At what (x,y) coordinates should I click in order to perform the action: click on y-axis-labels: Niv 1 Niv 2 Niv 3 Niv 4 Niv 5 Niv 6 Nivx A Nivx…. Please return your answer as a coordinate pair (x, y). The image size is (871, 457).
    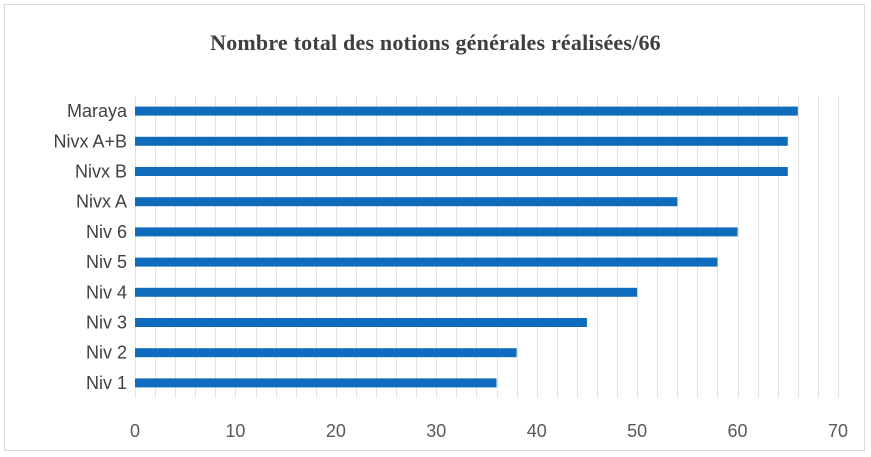
    Looking at the image, I should click on (90, 247).